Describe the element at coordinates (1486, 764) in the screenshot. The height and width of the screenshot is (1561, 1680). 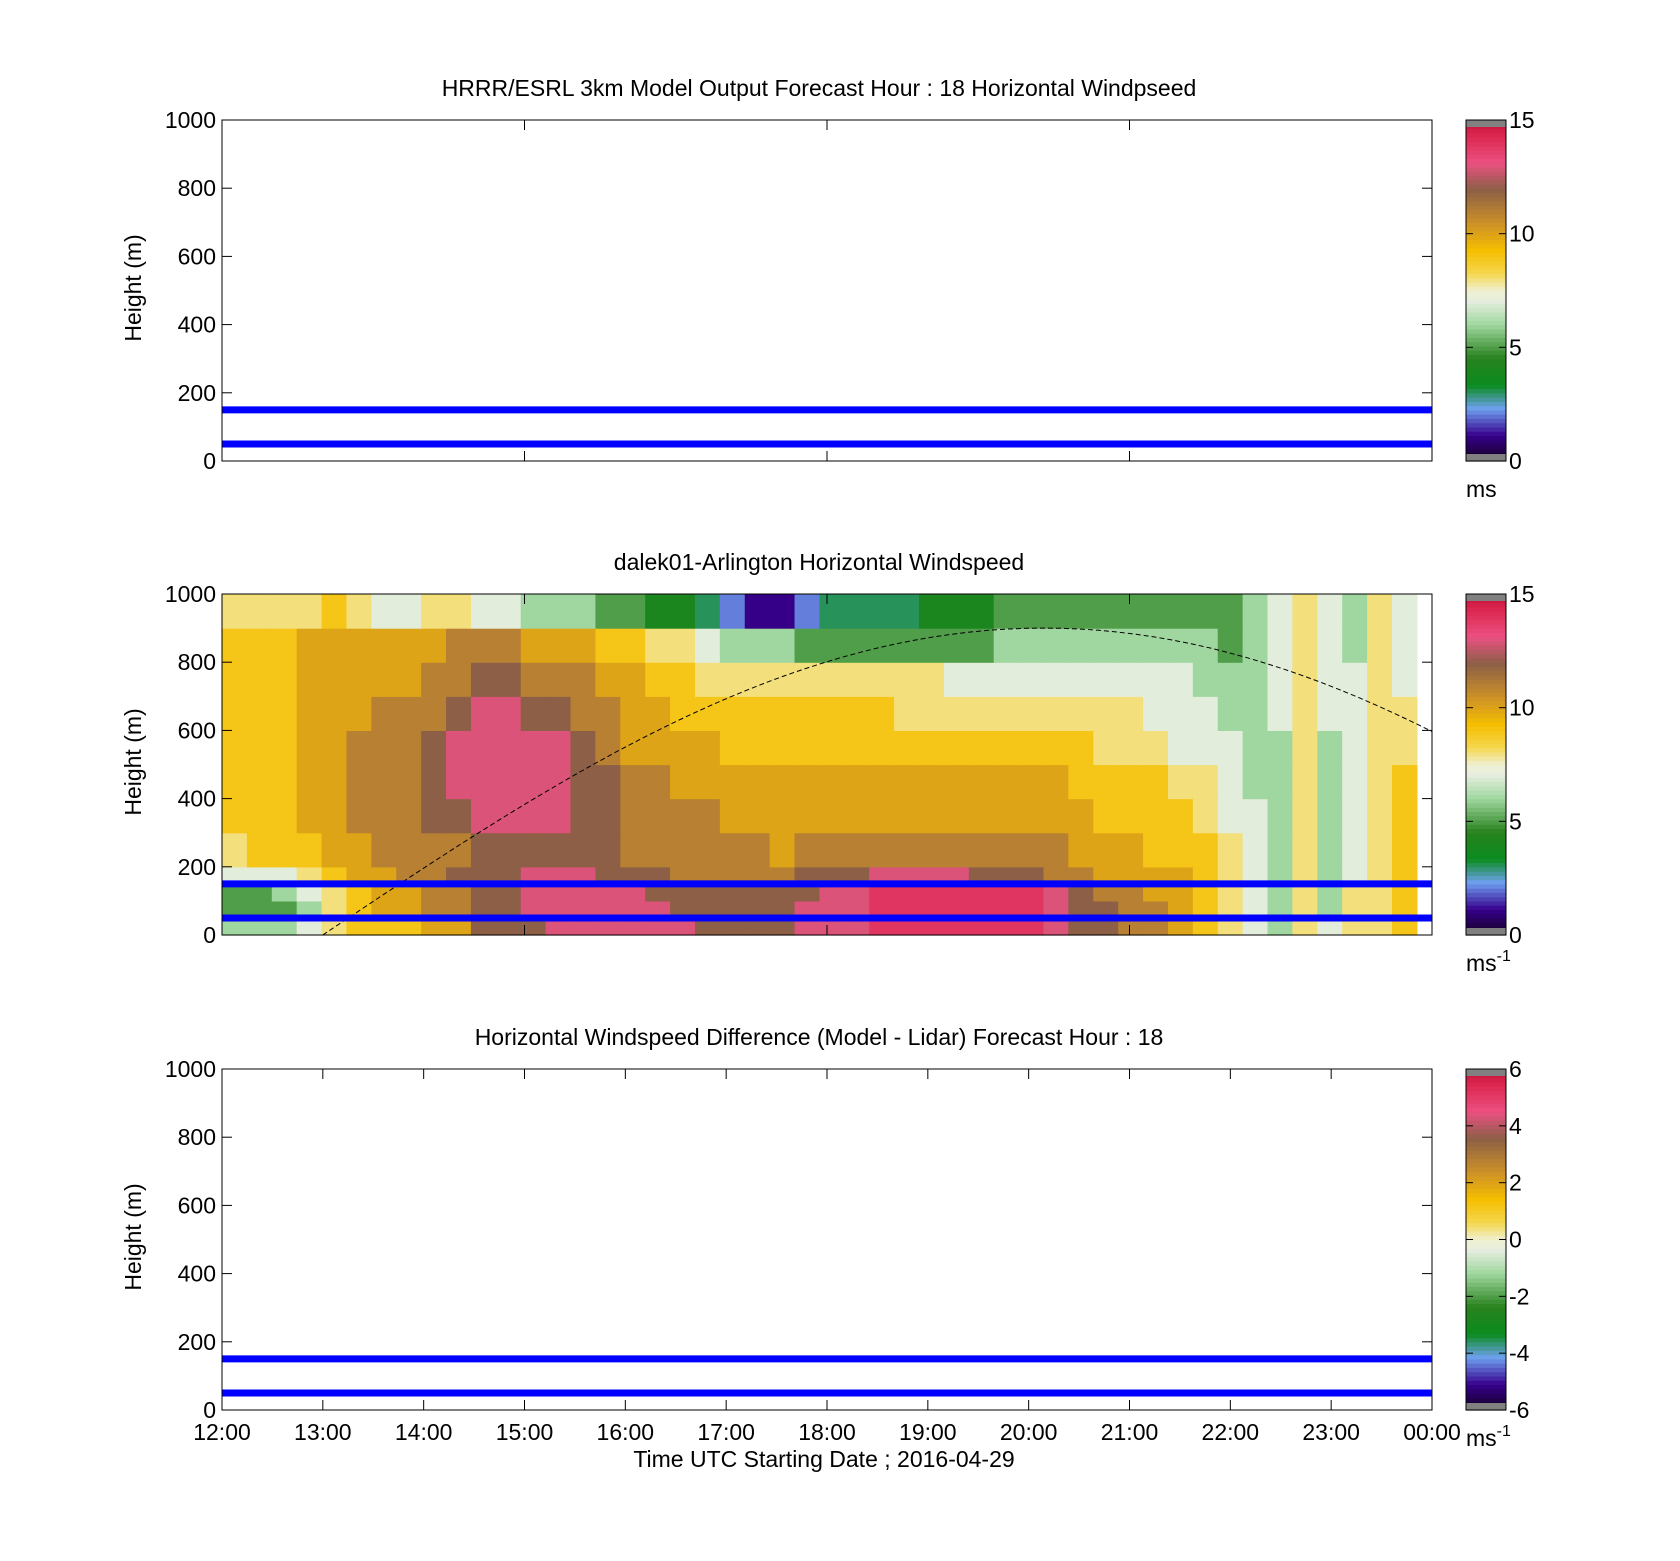
I see `colorbar-frame` at that location.